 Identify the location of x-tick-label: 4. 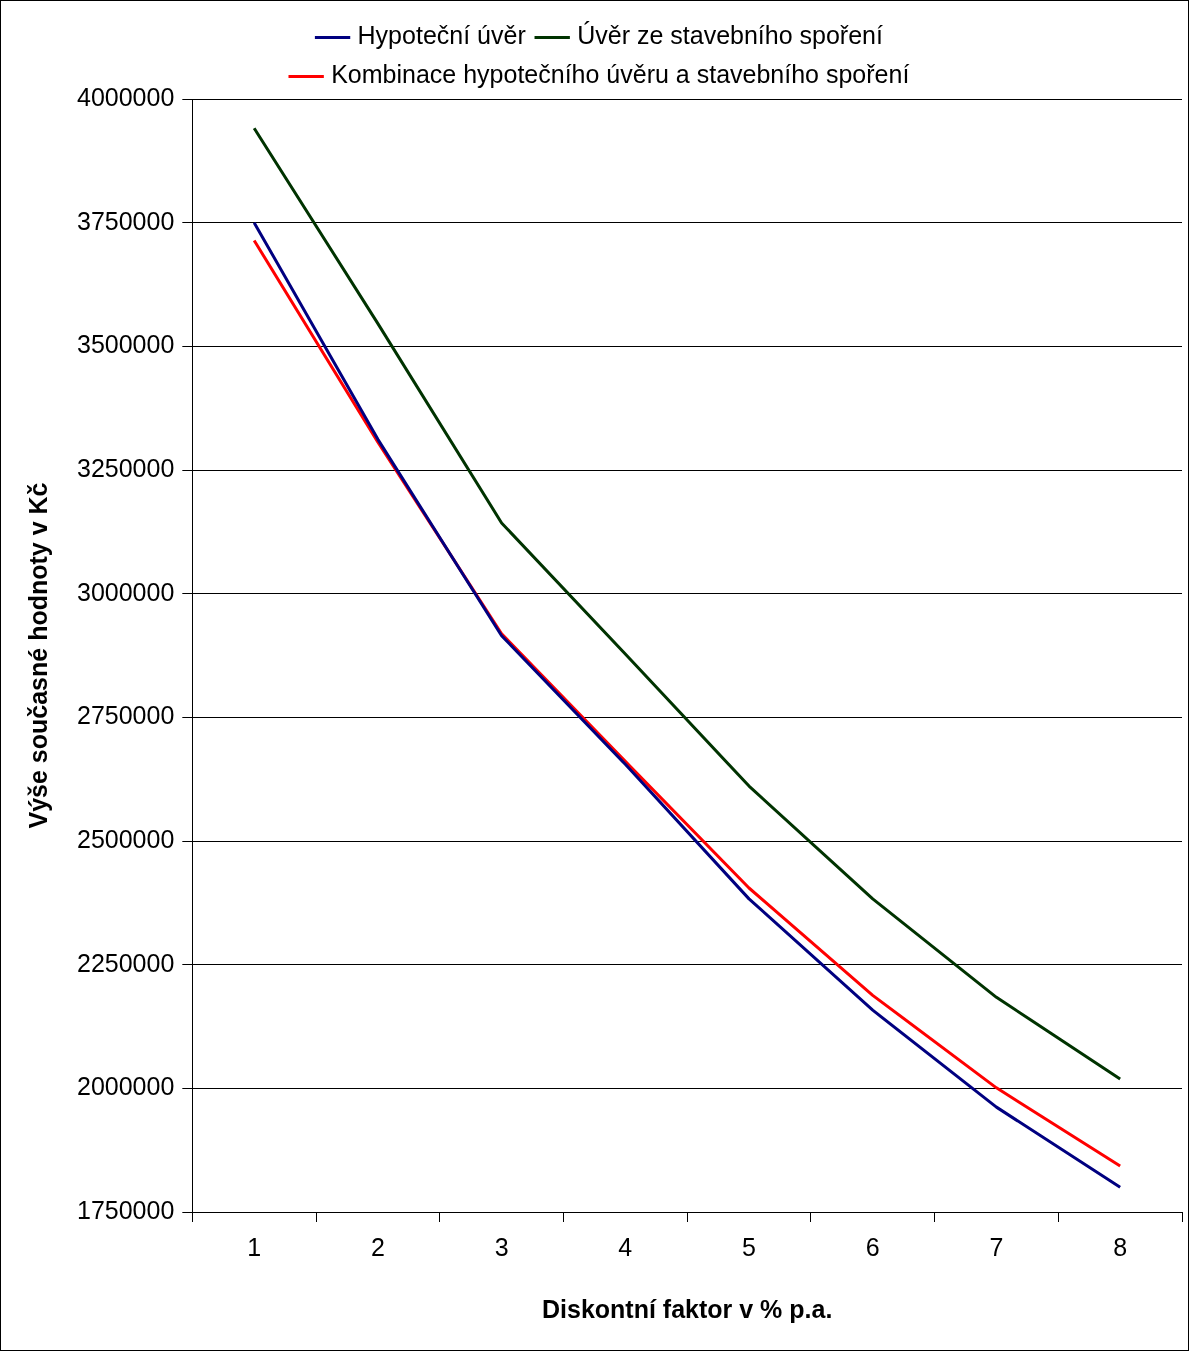
(625, 1246).